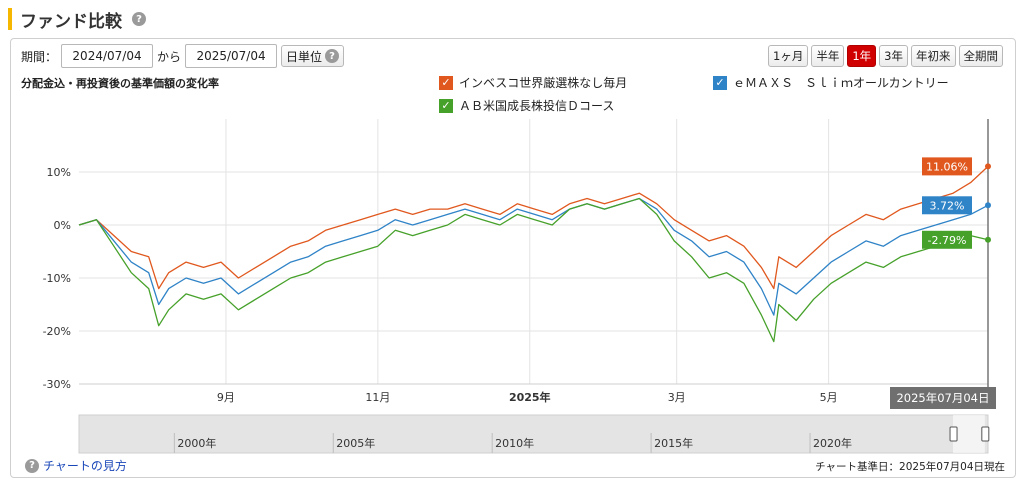 The height and width of the screenshot is (483, 1024). I want to click on page-header: ファンド比較 ?, so click(77, 19).